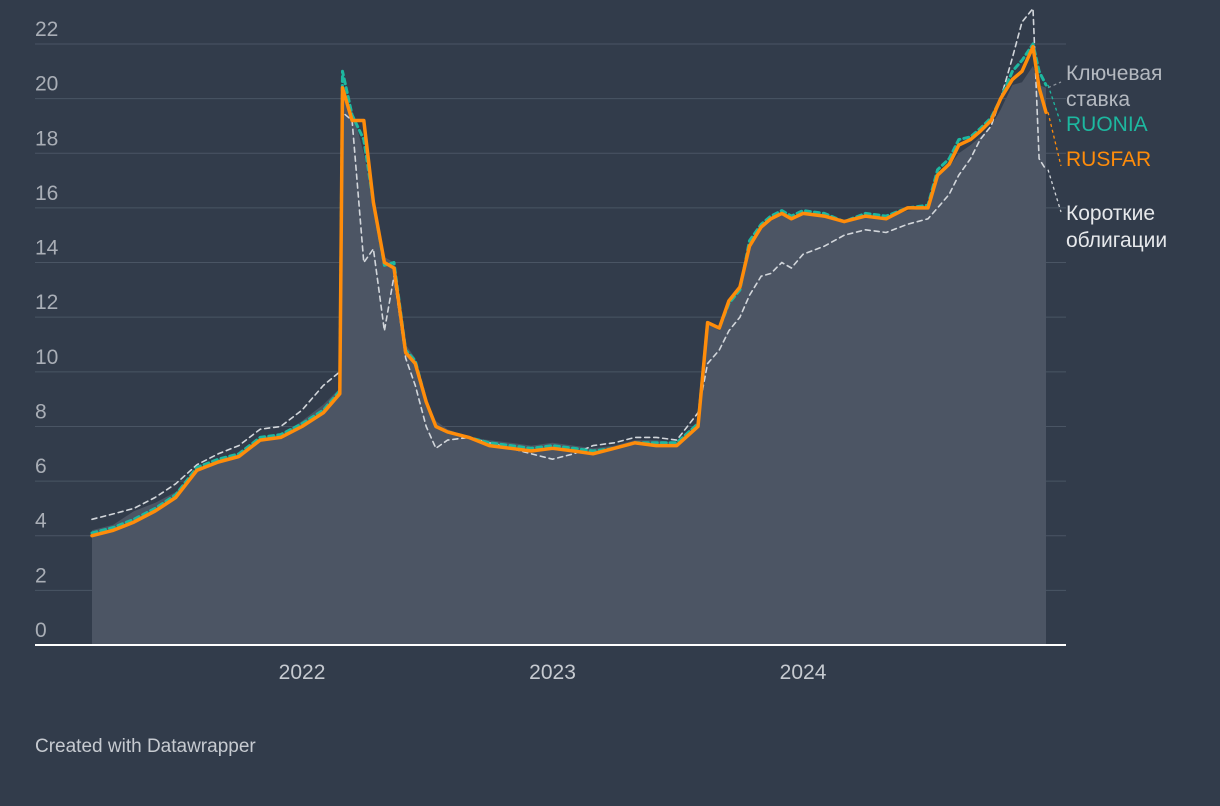  What do you see at coordinates (1110, 213) in the screenshot?
I see `series-label-short-bonds-line1: Короткие` at bounding box center [1110, 213].